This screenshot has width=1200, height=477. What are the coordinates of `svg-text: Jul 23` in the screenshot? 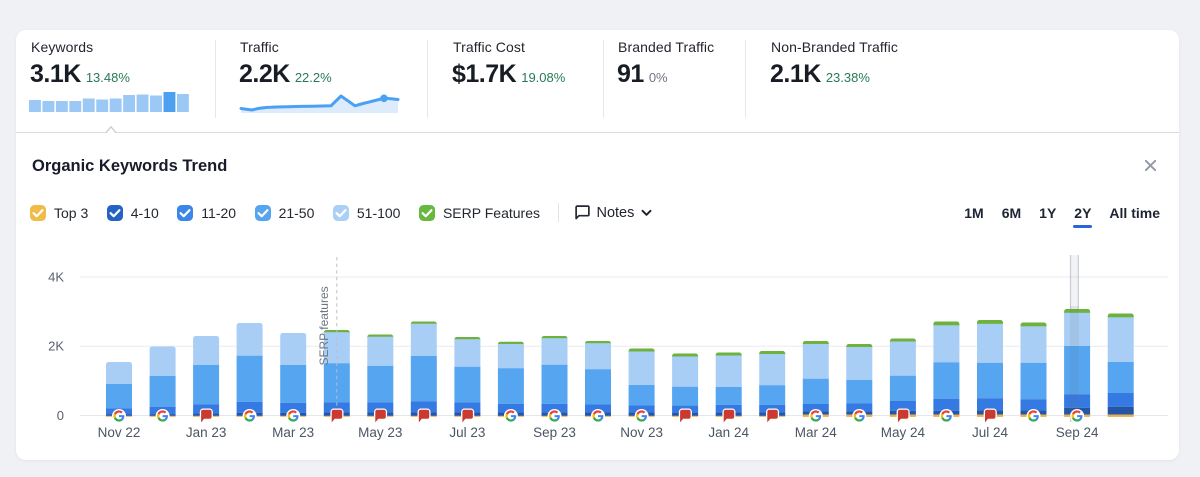 It's located at (467, 432).